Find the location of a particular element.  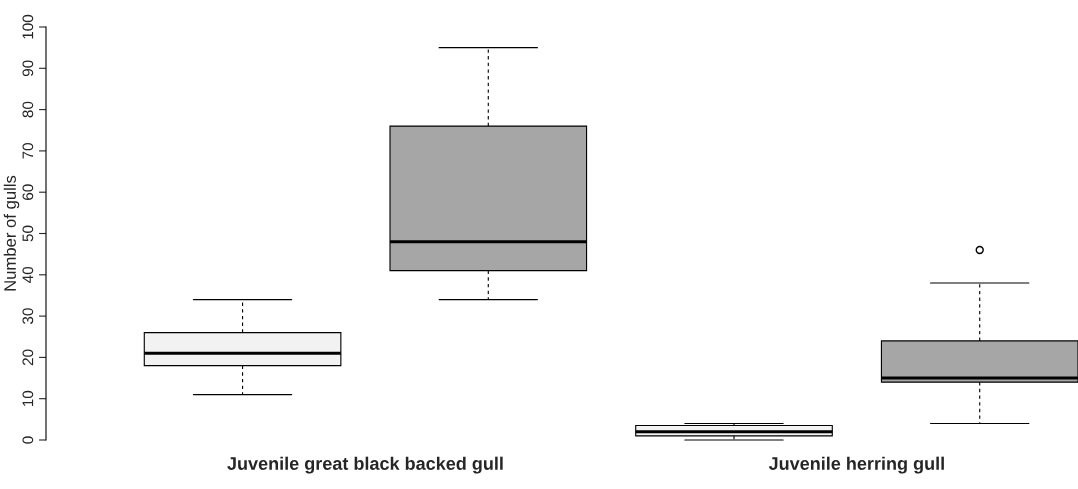

y-tick-label: 30 is located at coordinates (28, 316).